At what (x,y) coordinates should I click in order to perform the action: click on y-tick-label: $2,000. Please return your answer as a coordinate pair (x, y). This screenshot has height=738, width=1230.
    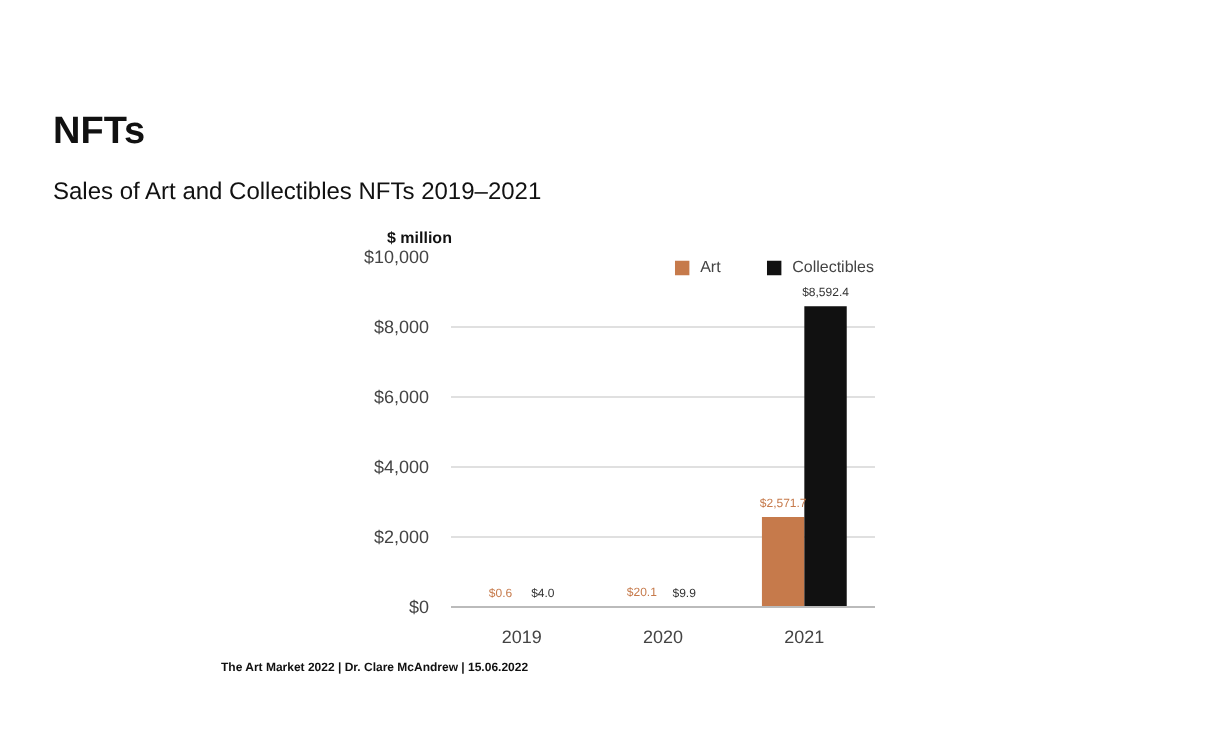
    Looking at the image, I should click on (401, 537).